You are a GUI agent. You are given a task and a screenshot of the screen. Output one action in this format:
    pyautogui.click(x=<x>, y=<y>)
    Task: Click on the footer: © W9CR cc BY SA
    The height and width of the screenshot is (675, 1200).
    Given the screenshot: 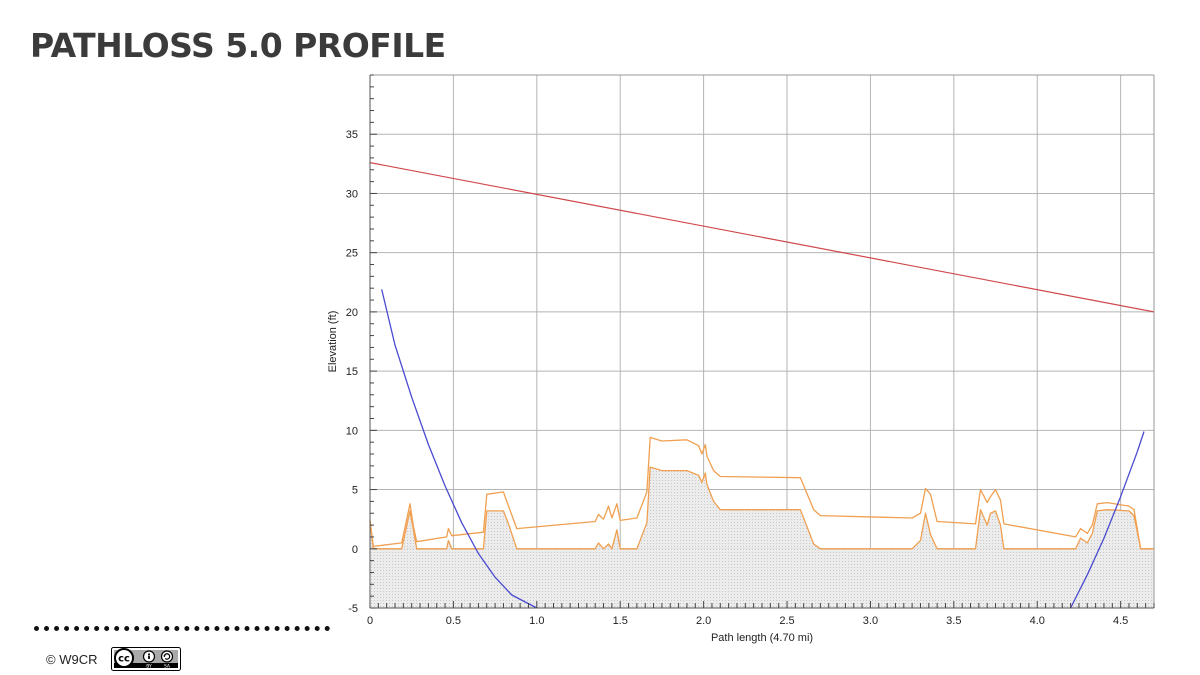 What is the action you would take?
    pyautogui.click(x=114, y=659)
    